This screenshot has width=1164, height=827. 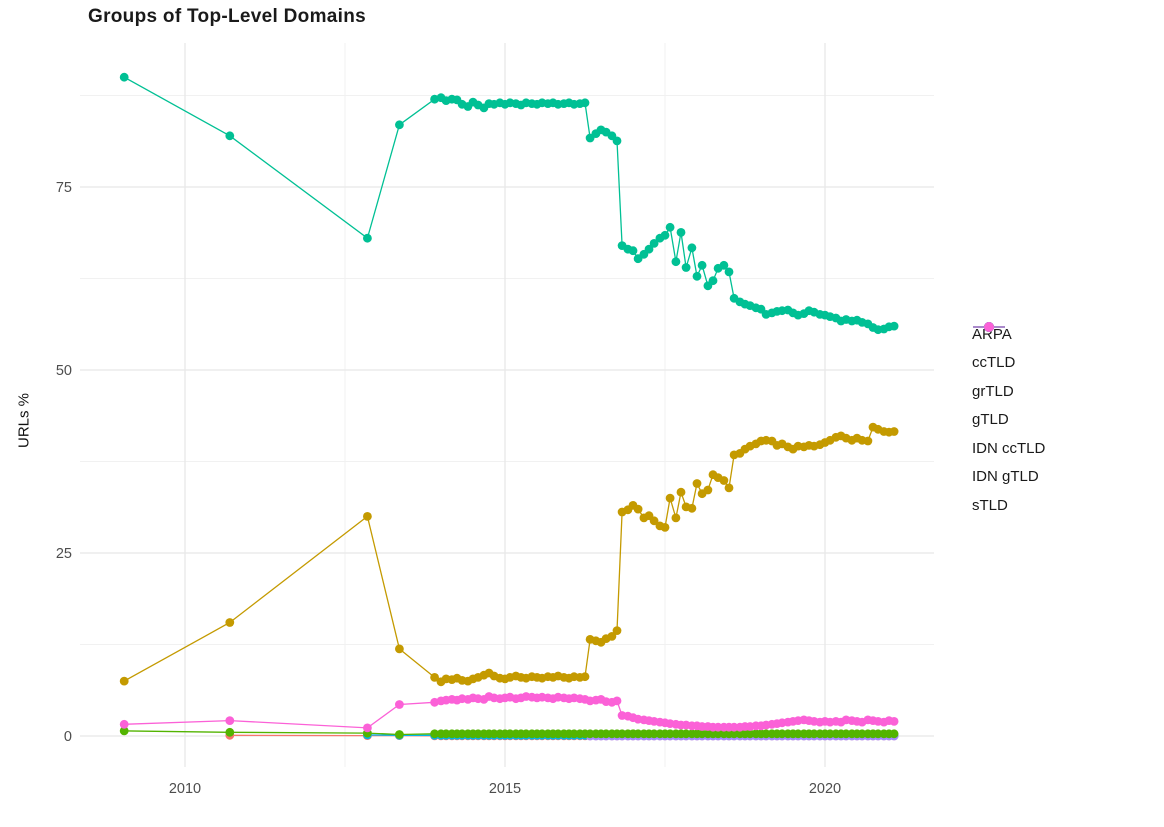 I want to click on legend-item-idn-cctld: IDN ccTLD, so click(x=1009, y=392).